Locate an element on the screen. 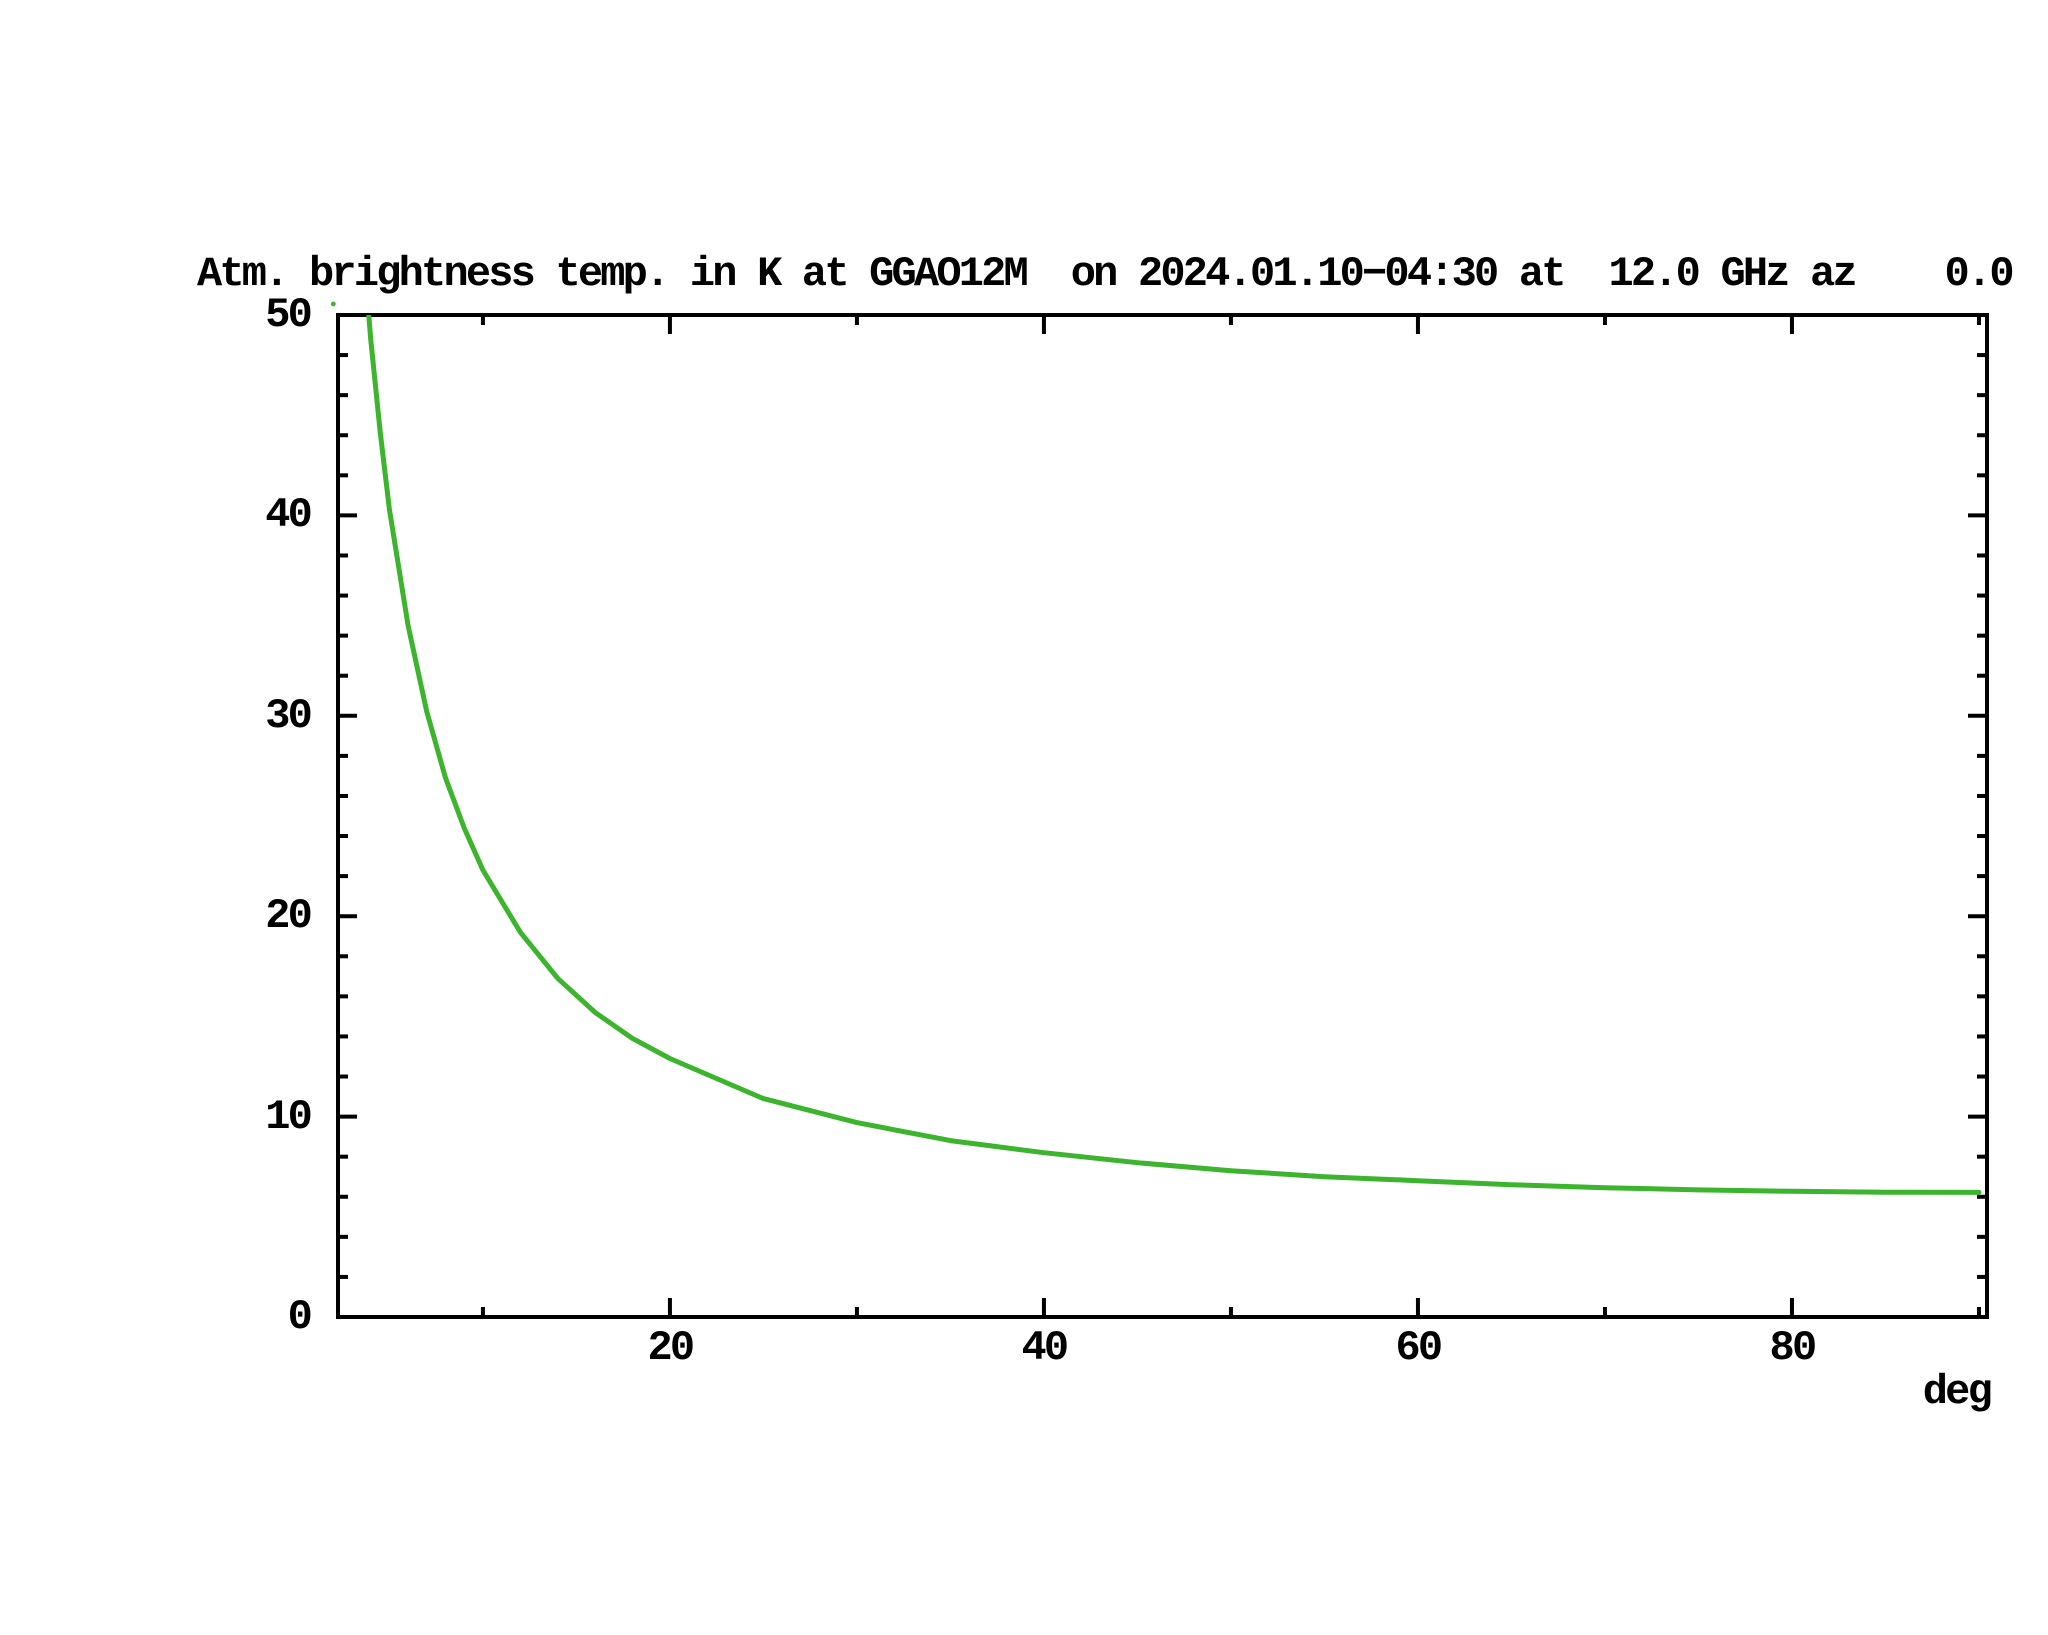  x-tick-label-20: 20 is located at coordinates (671, 1348).